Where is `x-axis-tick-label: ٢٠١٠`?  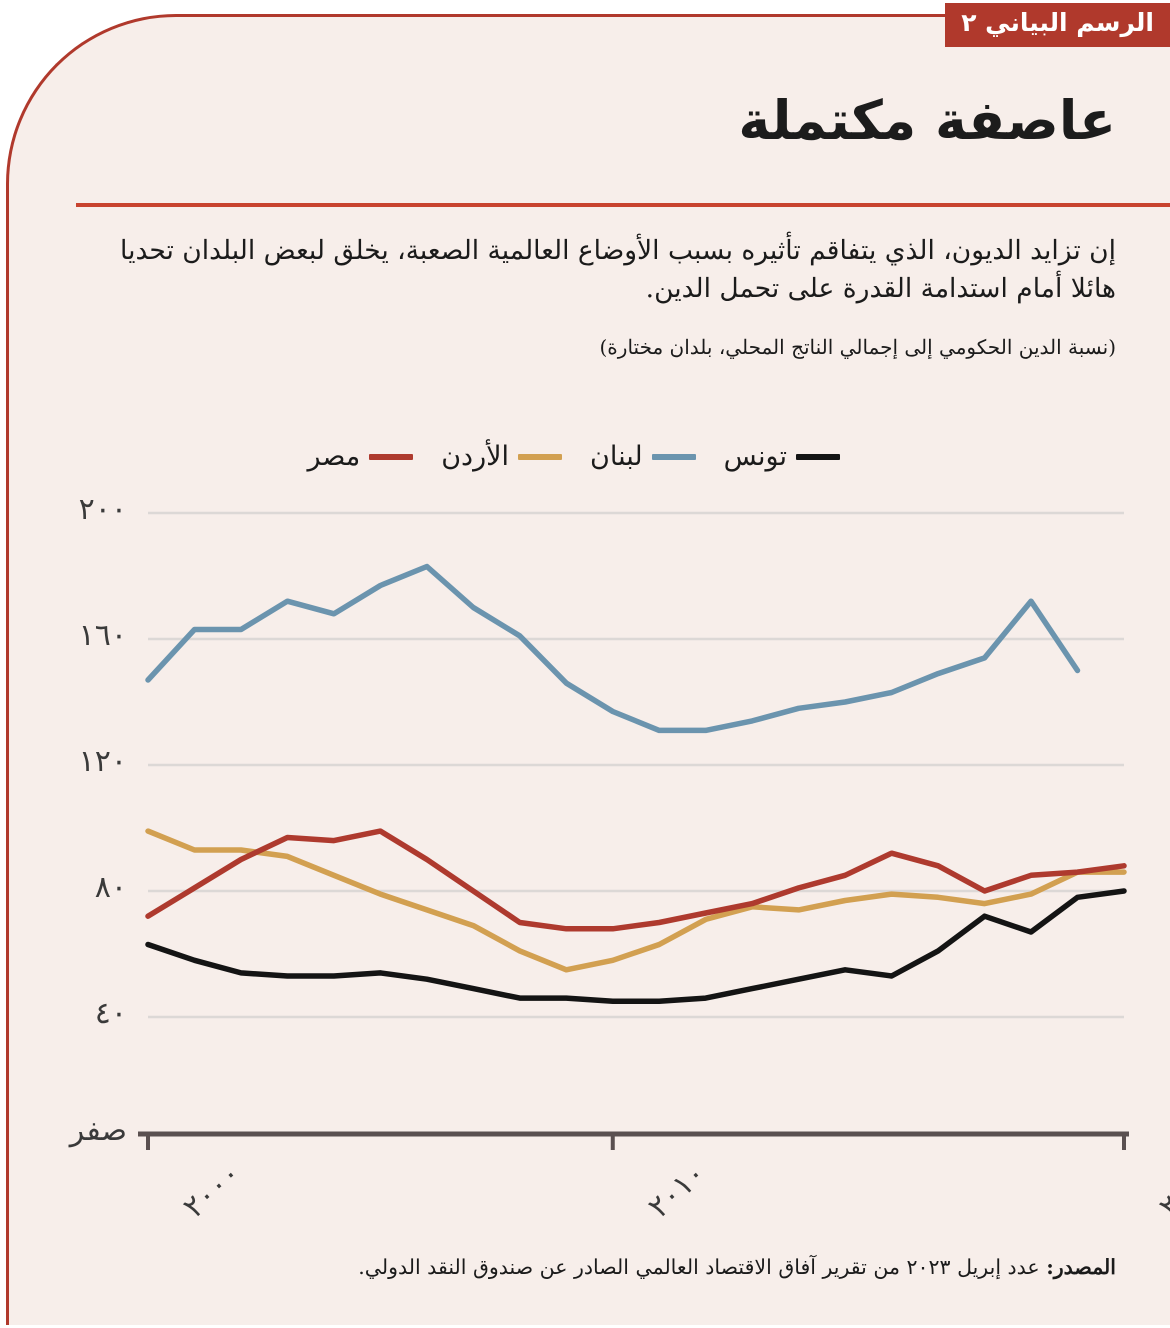
x-axis-tick-label: ٢٠١٠ is located at coordinates (677, 1191).